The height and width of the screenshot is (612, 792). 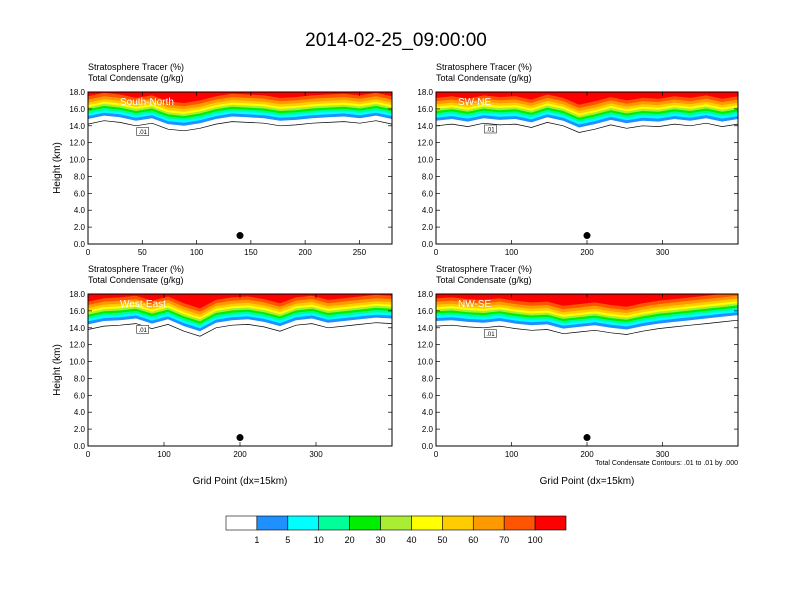 I want to click on colorbar: 1 5 10 20 30 40 50 60 70 100, so click(x=396, y=530).